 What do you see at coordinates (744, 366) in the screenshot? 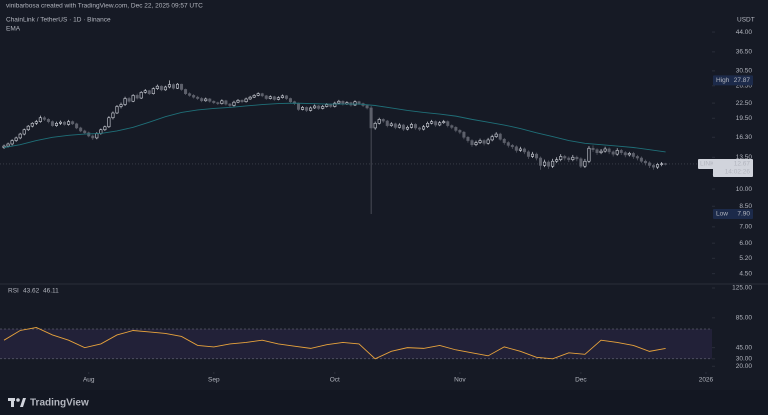
I see `y-tick-label: 20.00` at bounding box center [744, 366].